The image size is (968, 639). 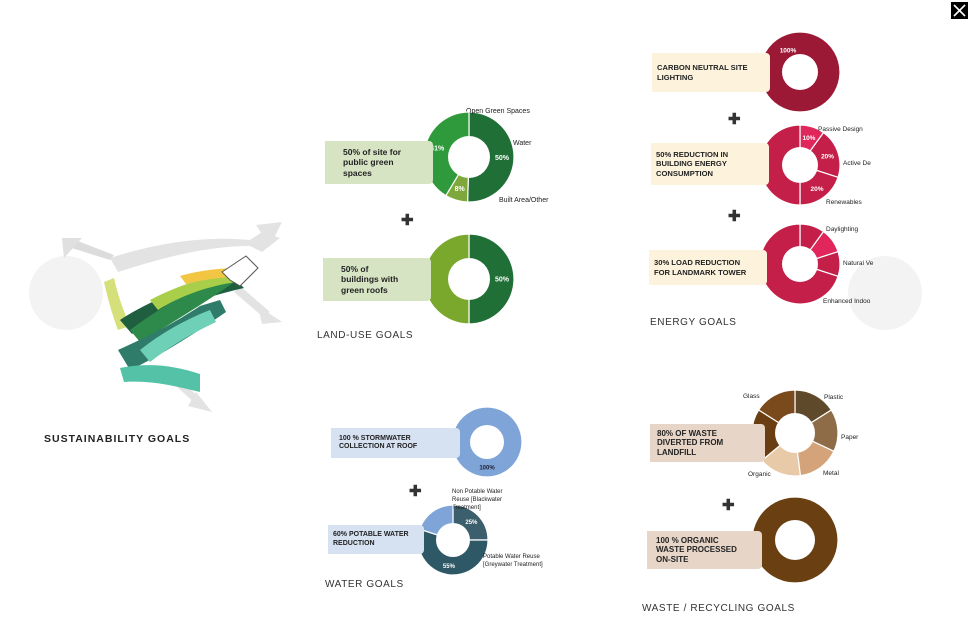 What do you see at coordinates (718, 608) in the screenshot?
I see `waste-section-title: WASTE / RECYCLING GOALS` at bounding box center [718, 608].